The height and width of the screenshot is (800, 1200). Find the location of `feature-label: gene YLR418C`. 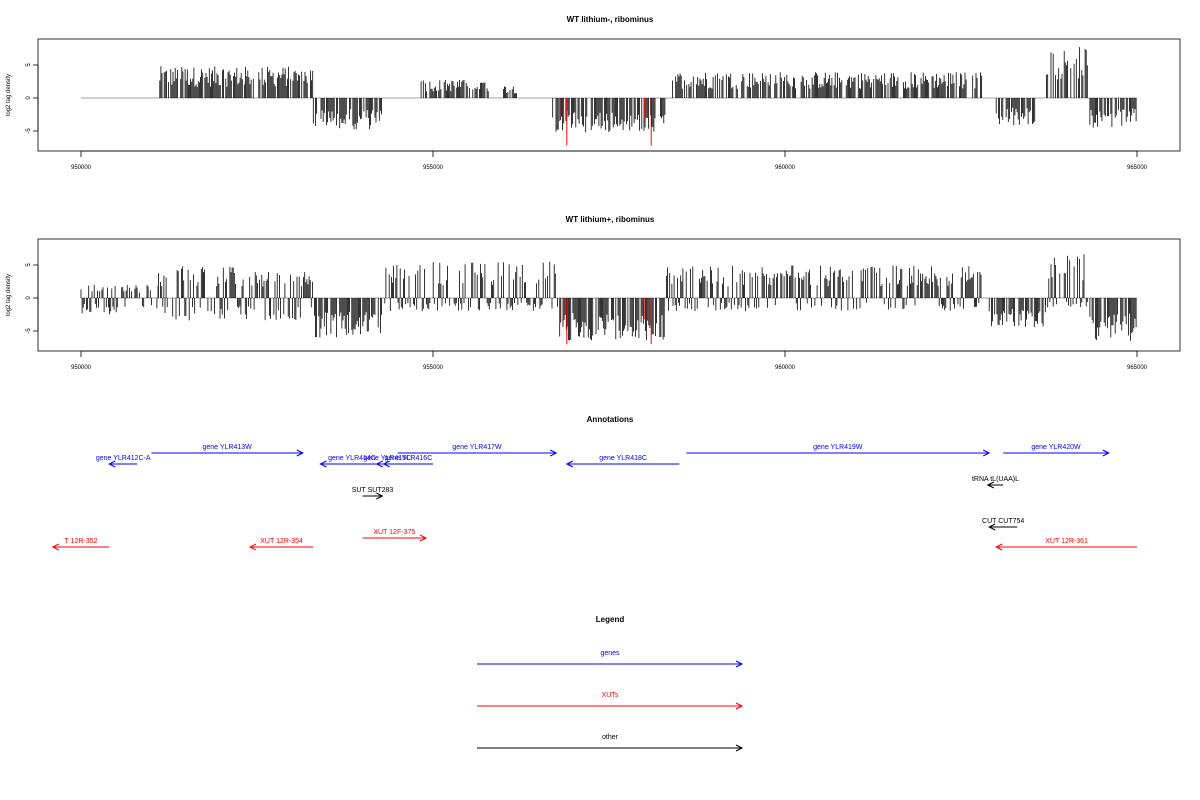

feature-label: gene YLR418C is located at coordinates (623, 458).